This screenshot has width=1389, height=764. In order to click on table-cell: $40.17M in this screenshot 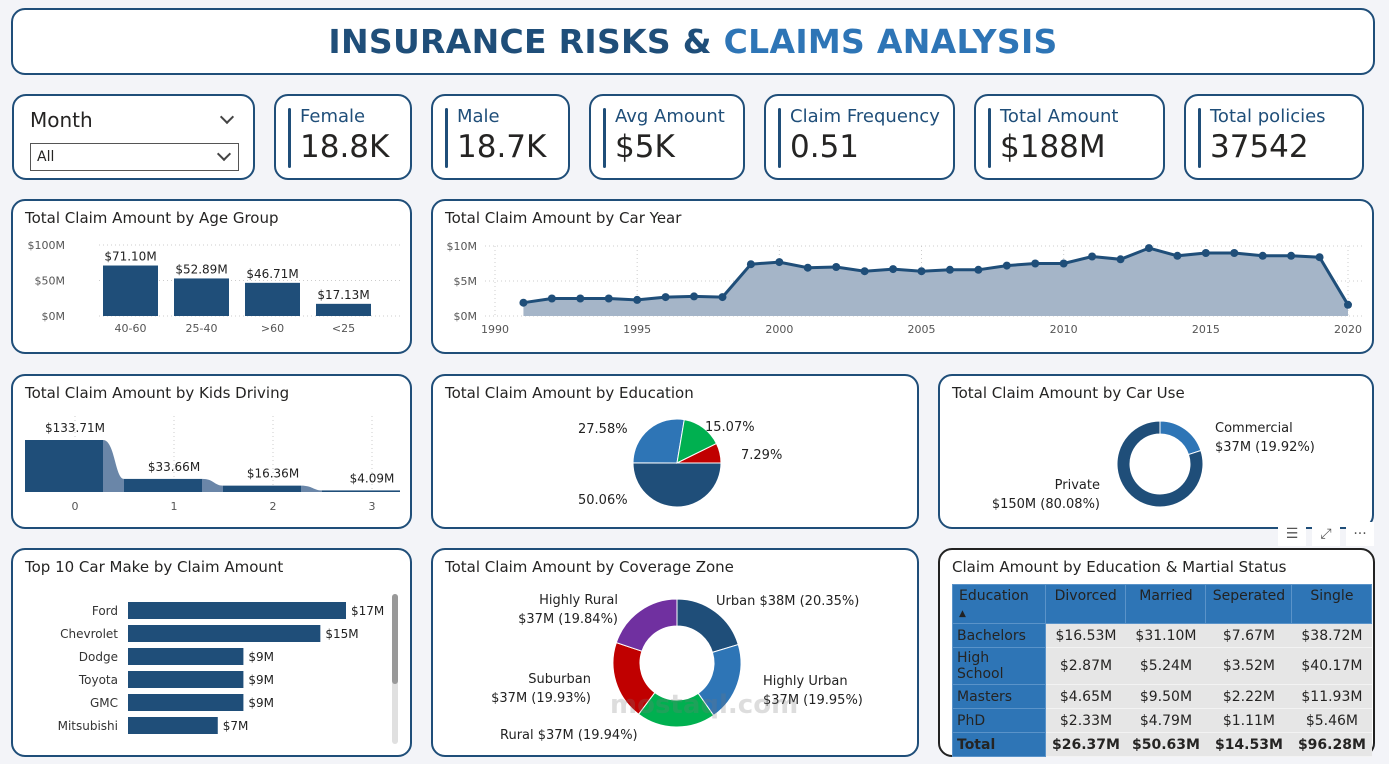, I will do `click(1331, 666)`.